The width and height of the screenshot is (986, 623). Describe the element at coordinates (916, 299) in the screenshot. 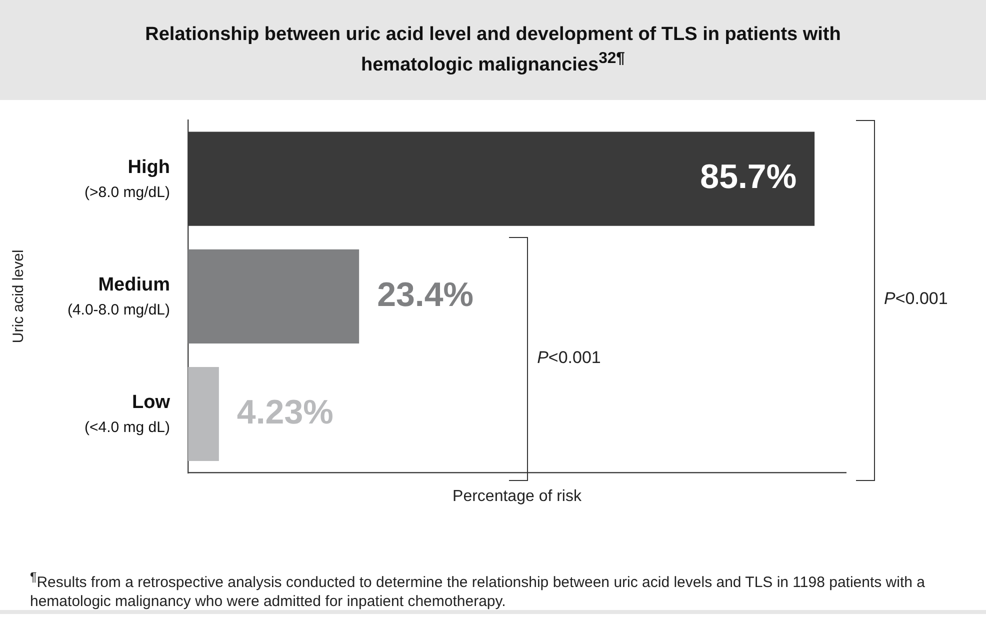

I see `text: P<0.001` at that location.